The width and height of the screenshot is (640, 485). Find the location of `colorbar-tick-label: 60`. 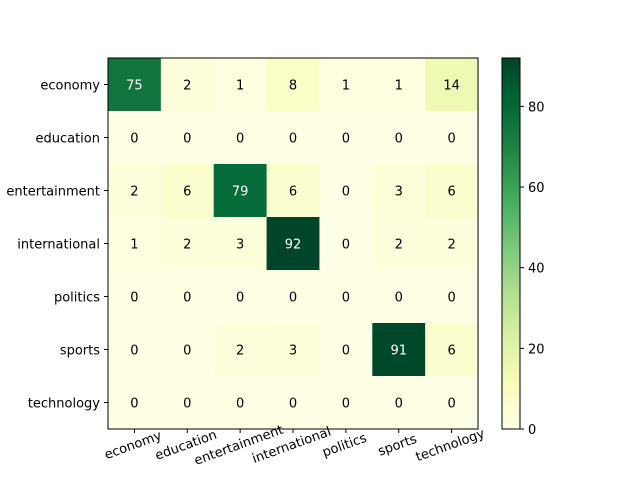

colorbar-tick-label: 60 is located at coordinates (536, 188).